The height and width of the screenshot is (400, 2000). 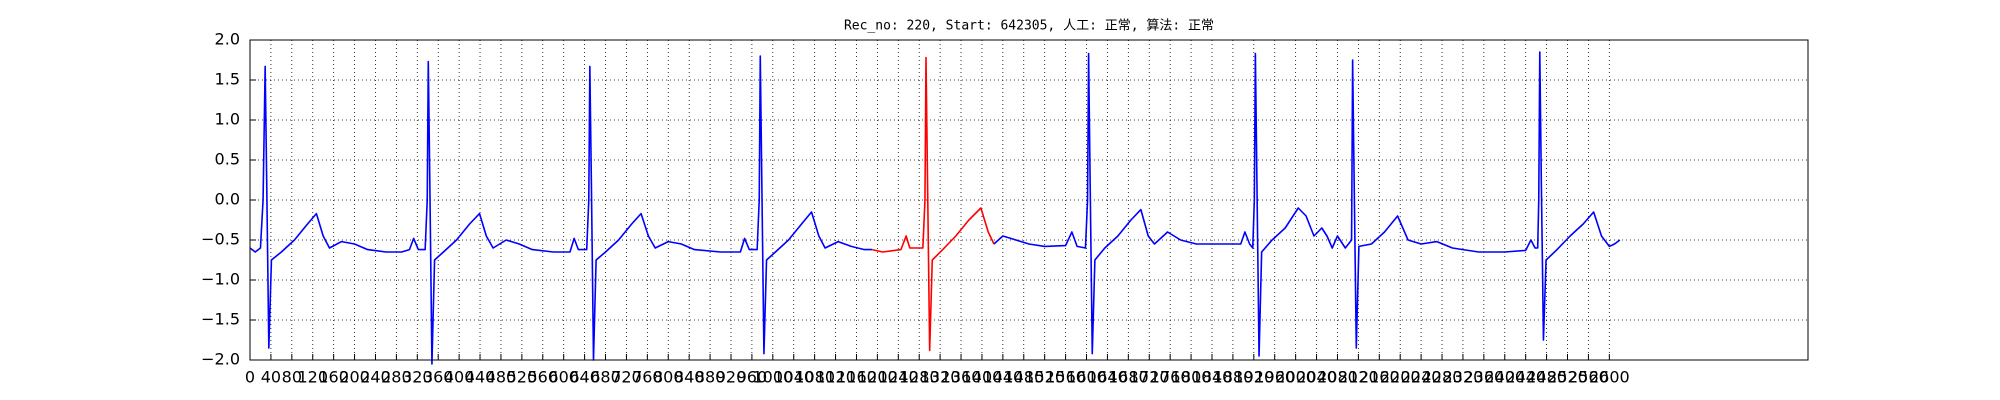 I want to click on y-tick-label: −1.5, so click(x=220, y=319).